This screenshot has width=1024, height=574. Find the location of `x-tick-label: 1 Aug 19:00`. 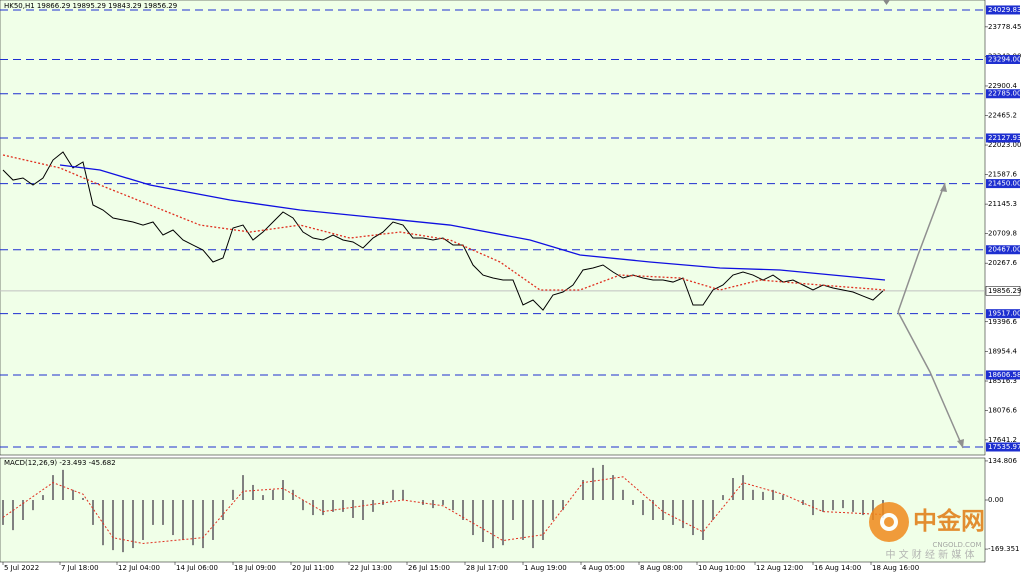

x-tick-label: 1 Aug 19:00 is located at coordinates (545, 568).